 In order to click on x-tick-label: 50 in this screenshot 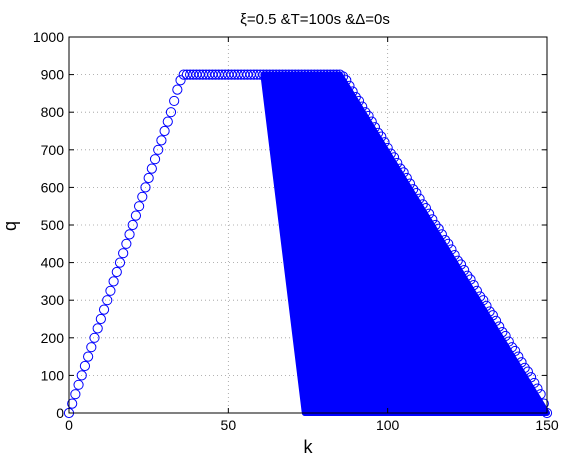, I will do `click(229, 425)`.